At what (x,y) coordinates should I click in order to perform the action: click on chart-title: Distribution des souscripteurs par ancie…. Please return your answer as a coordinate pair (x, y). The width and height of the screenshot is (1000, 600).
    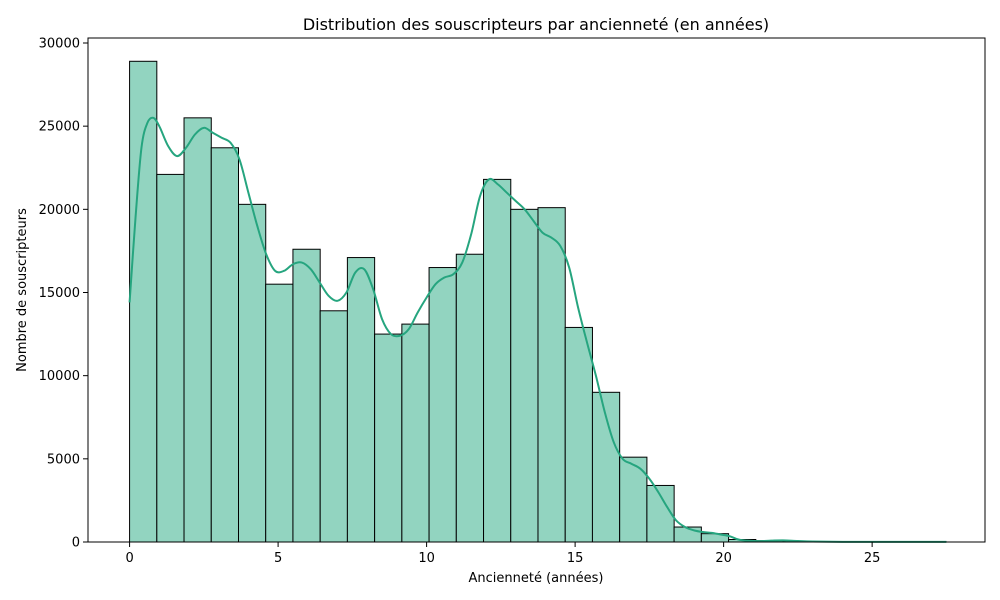
    Looking at the image, I should click on (536, 24).